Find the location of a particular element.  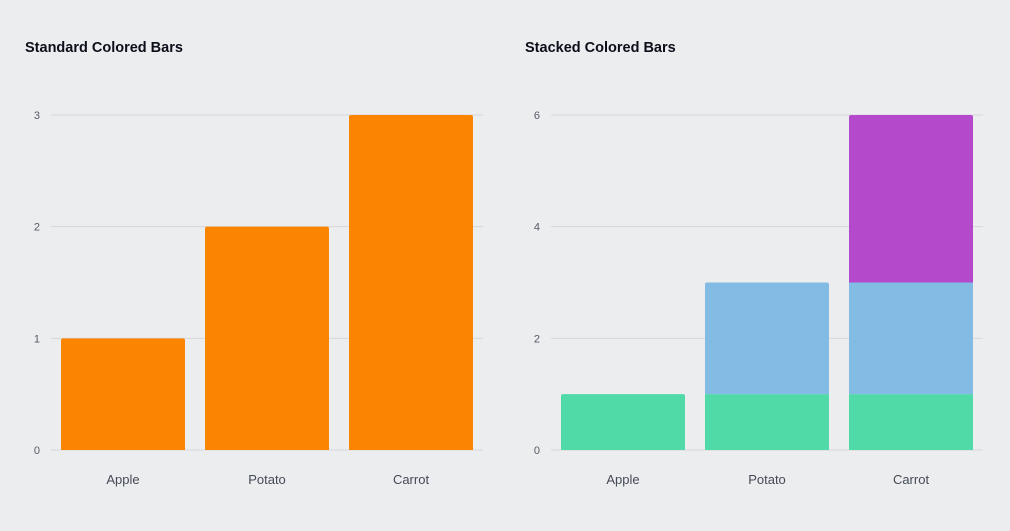

bar-potato is located at coordinates (267, 338).